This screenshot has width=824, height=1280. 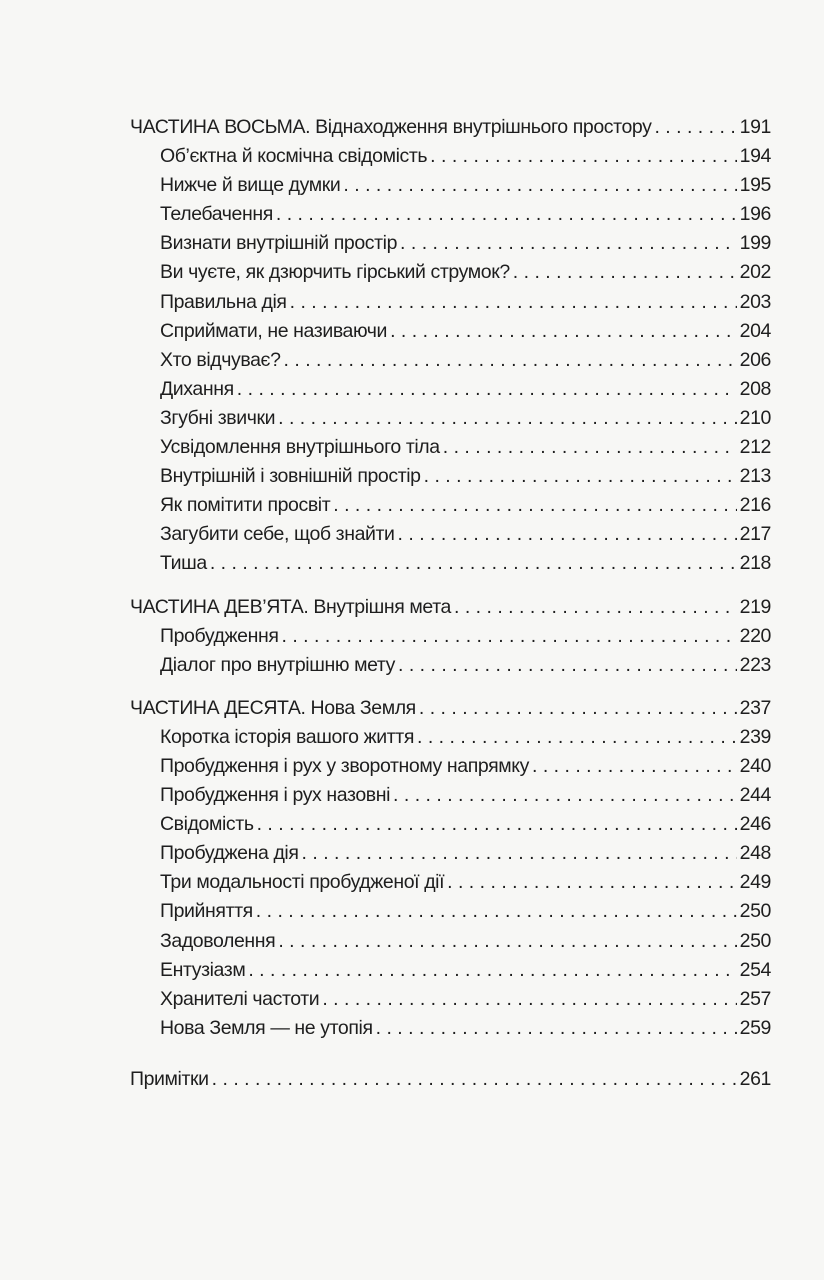 What do you see at coordinates (755, 272) in the screenshot?
I see `page-number: 202` at bounding box center [755, 272].